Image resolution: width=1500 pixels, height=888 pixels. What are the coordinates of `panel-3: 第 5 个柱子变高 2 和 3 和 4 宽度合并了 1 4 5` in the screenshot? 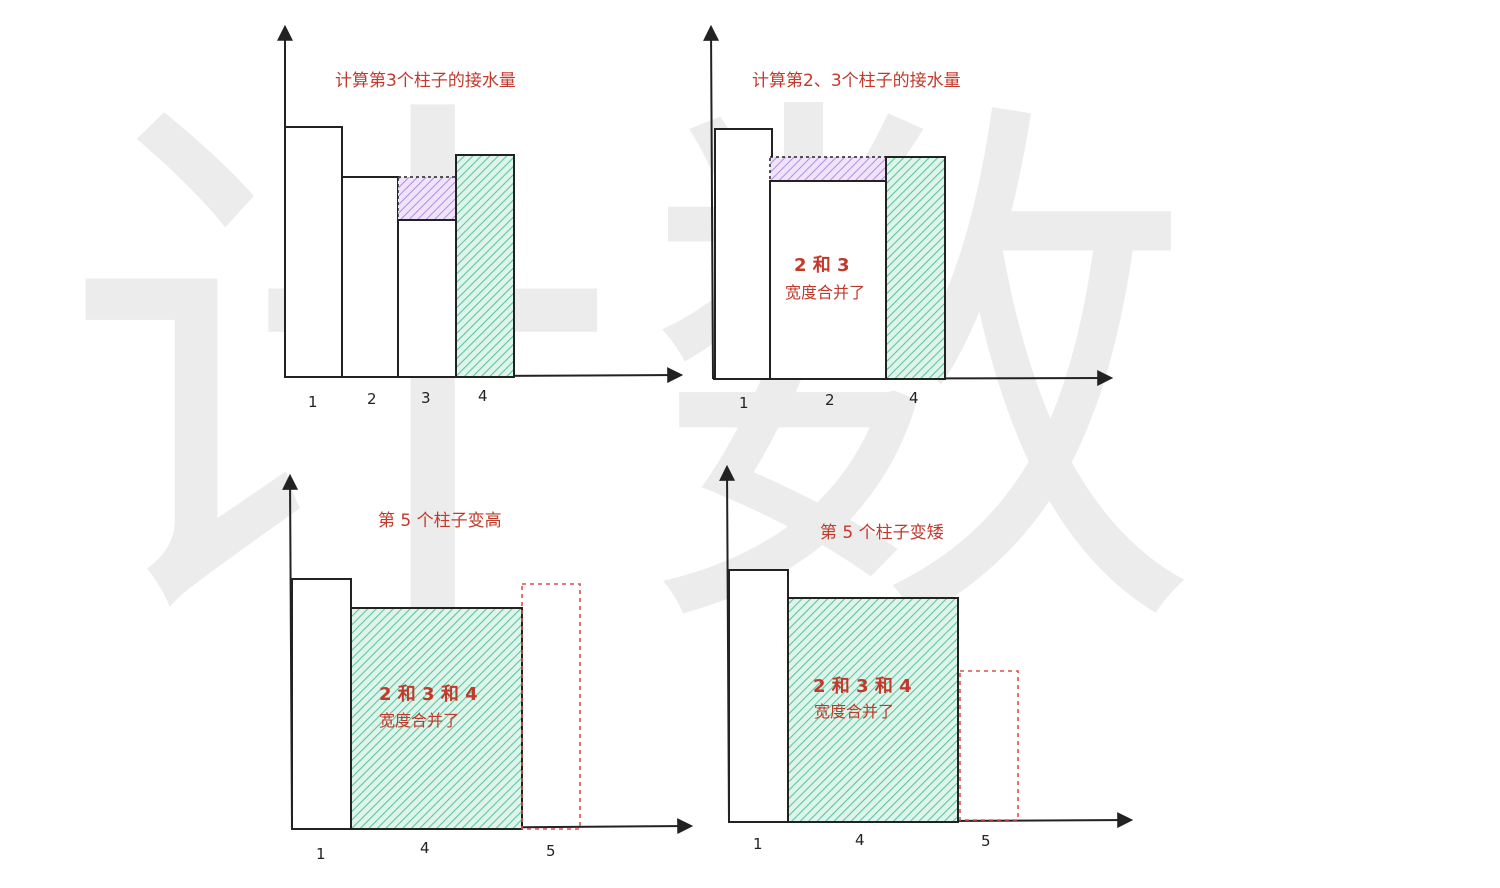 It's located at (488, 668).